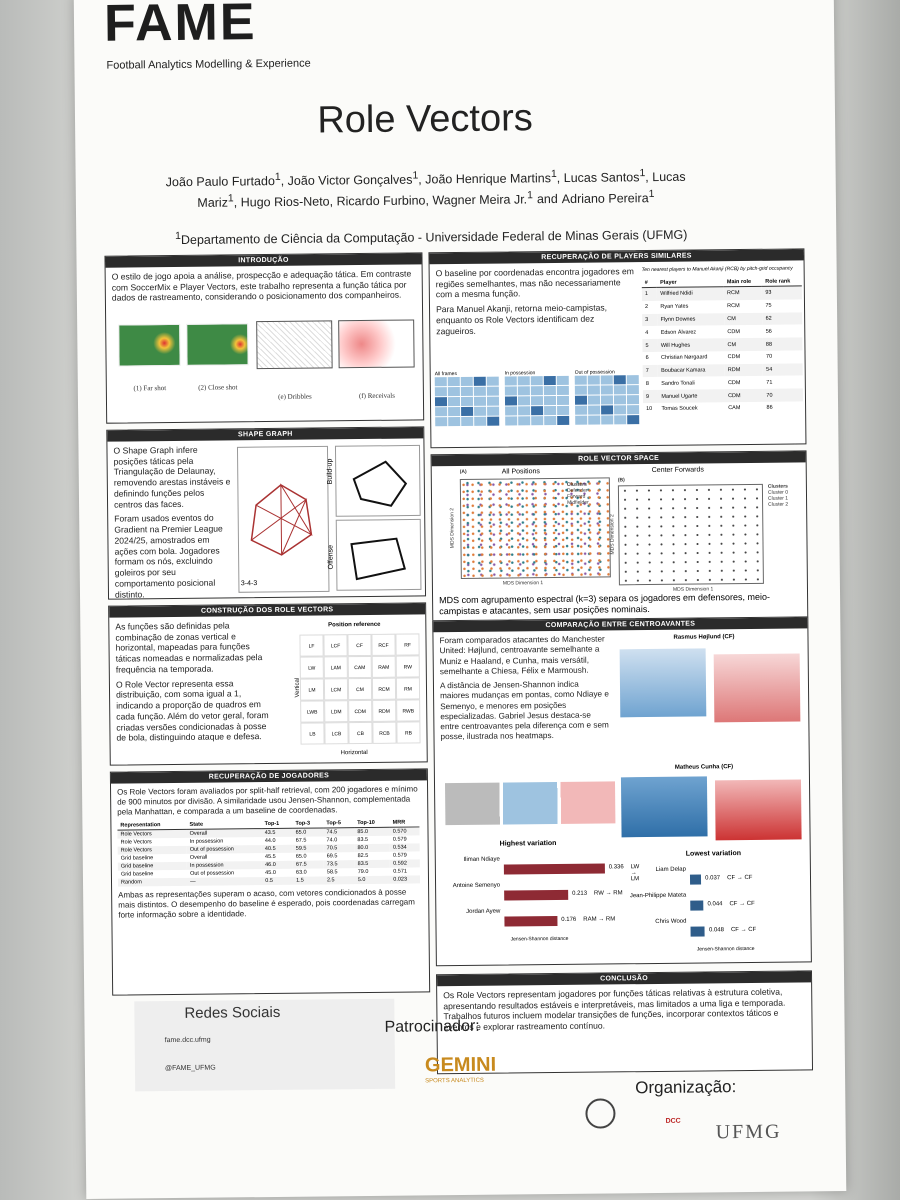  What do you see at coordinates (361, 880) in the screenshot?
I see `cell: 5.0` at bounding box center [361, 880].